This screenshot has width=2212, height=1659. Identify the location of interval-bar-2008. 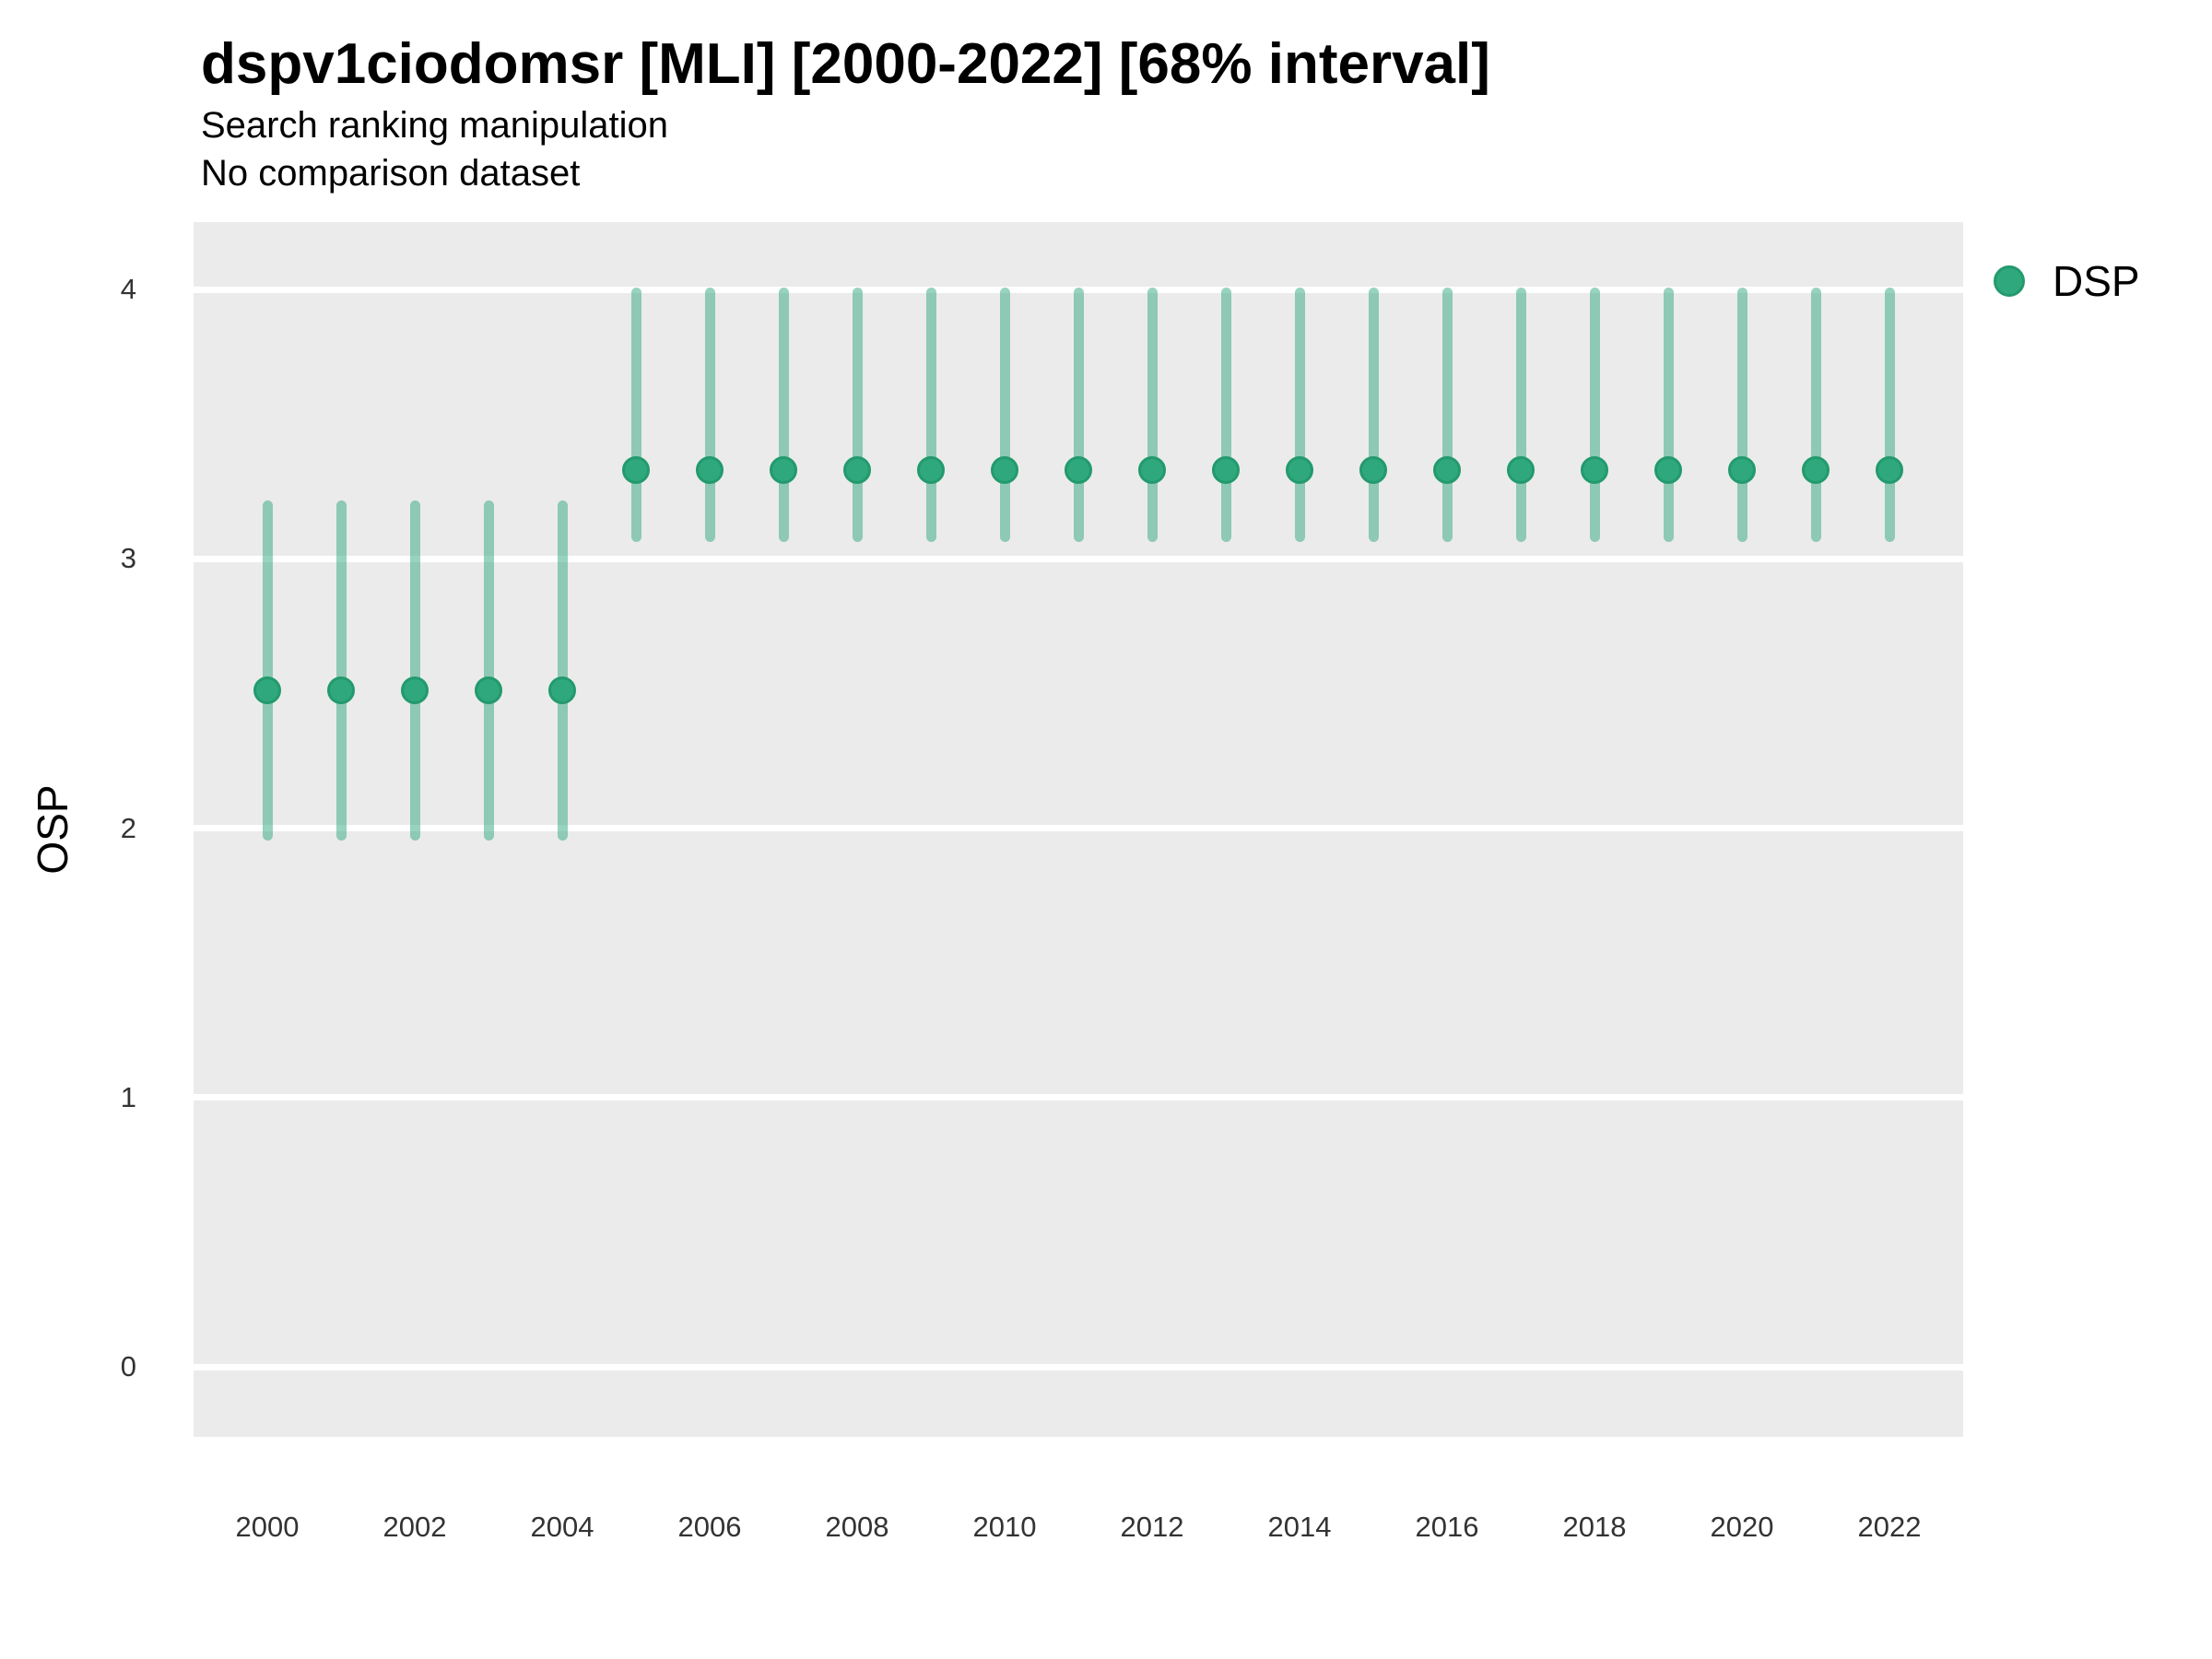
(857, 414).